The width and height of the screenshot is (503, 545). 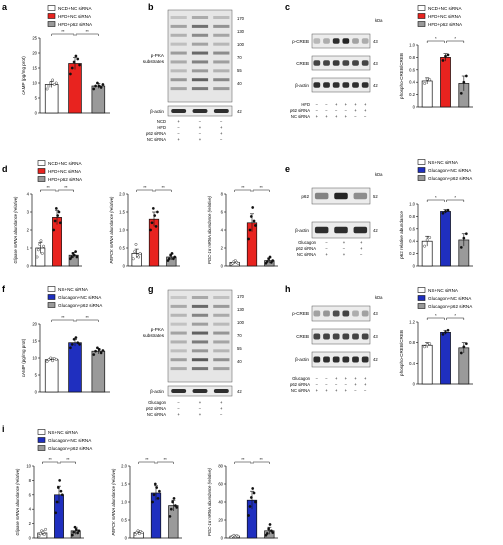 What do you see at coordinates (445, 16) in the screenshot?
I see `legend-label-c: HFD+NC siRNA` at bounding box center [445, 16].